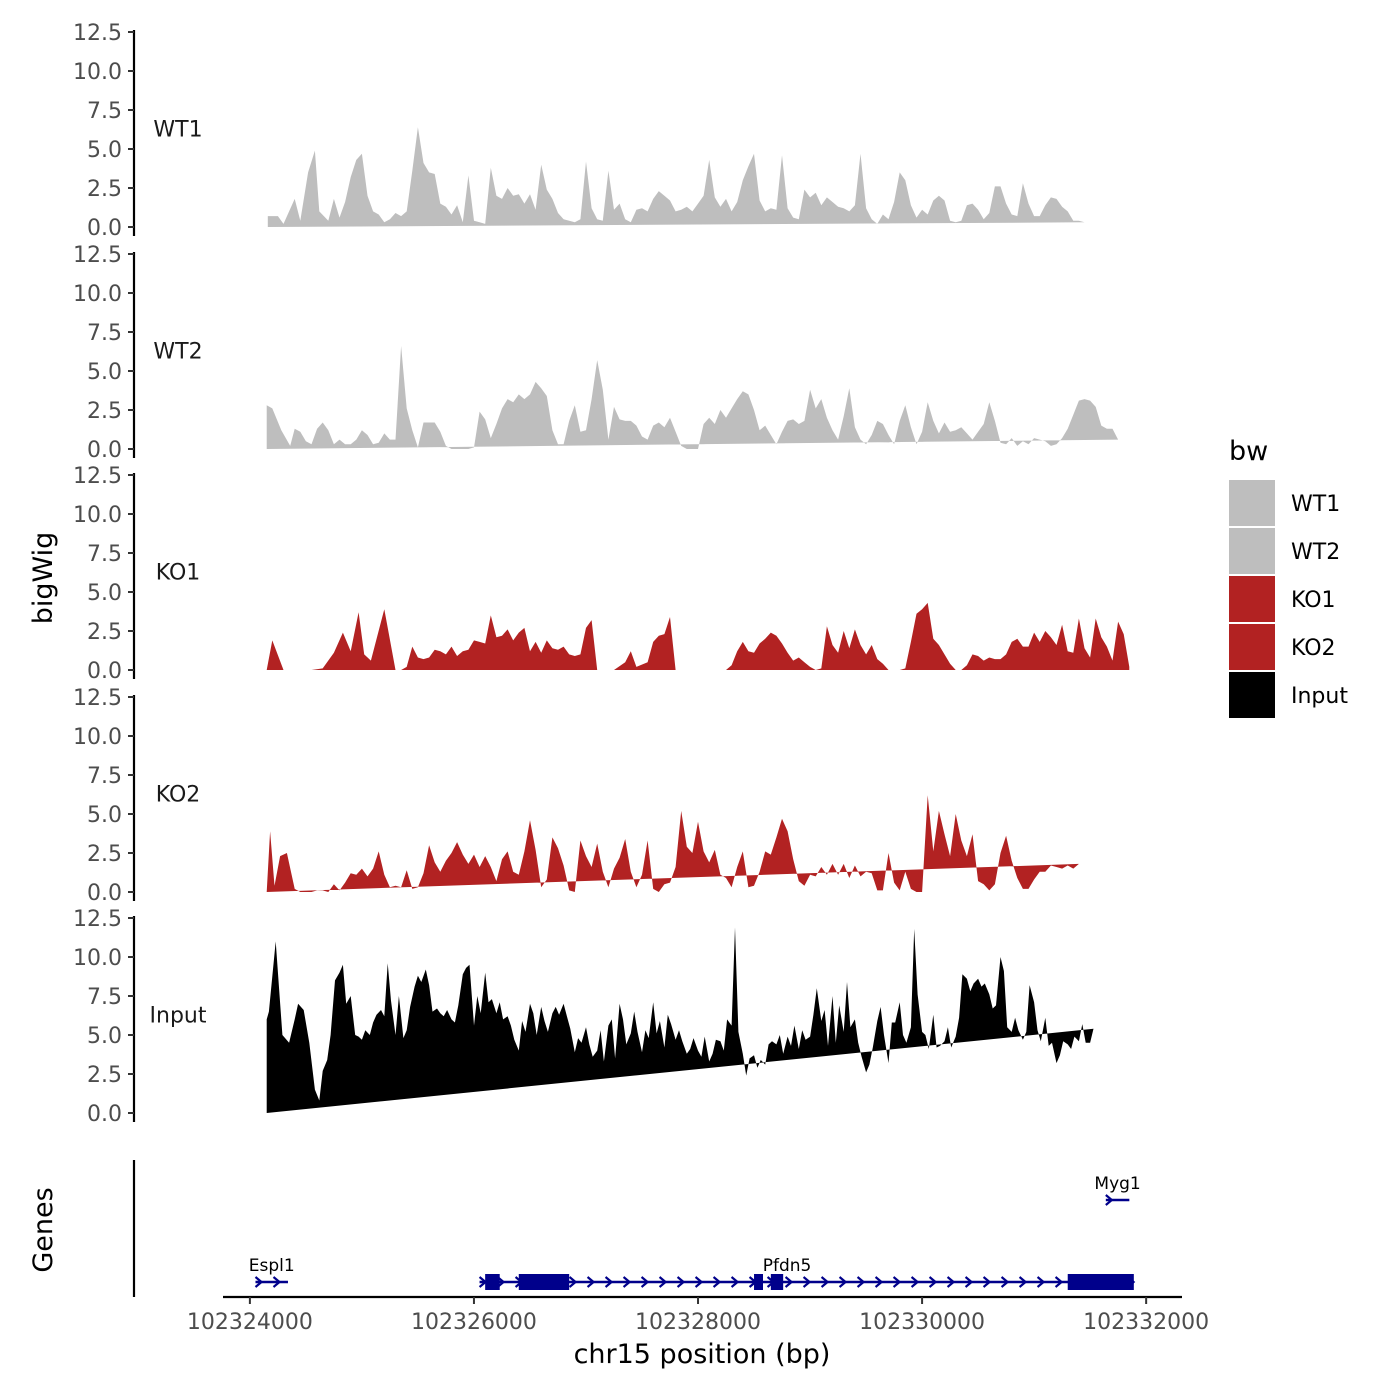  I want to click on legend-label: Input, so click(1319, 696).